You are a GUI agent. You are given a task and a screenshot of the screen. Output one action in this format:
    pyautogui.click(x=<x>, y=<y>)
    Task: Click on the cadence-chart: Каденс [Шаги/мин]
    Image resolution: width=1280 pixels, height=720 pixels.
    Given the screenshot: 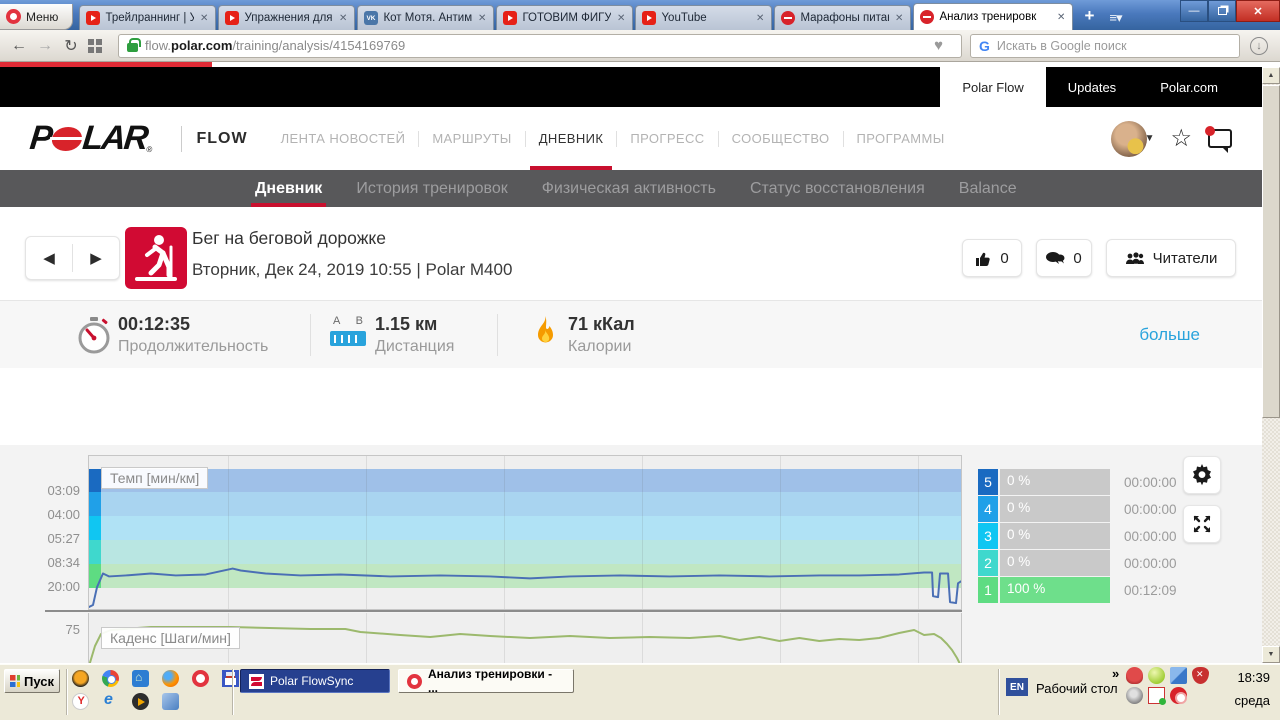 What is the action you would take?
    pyautogui.click(x=525, y=638)
    